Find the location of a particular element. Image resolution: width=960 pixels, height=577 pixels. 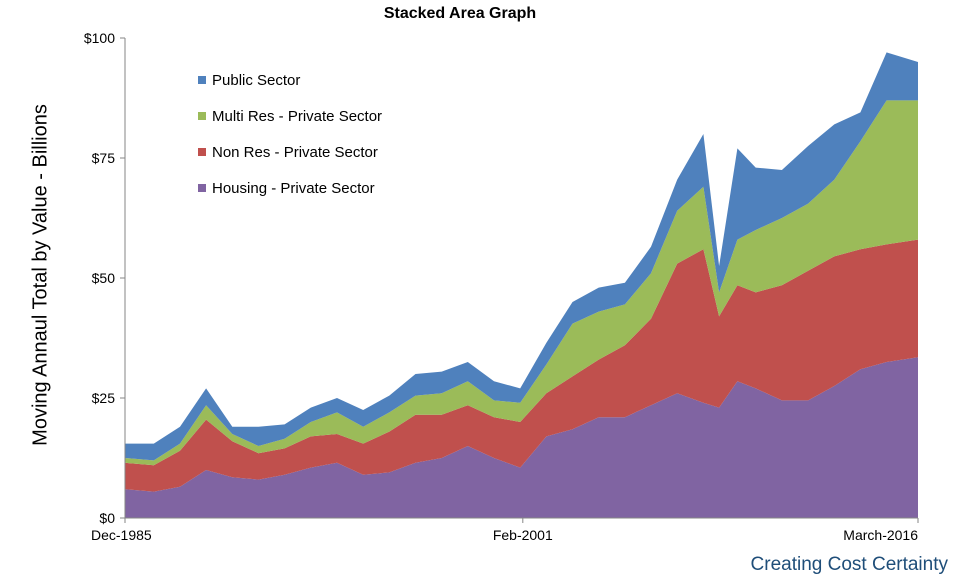

legend-item-housing: Housing - Private Sector is located at coordinates (290, 188).